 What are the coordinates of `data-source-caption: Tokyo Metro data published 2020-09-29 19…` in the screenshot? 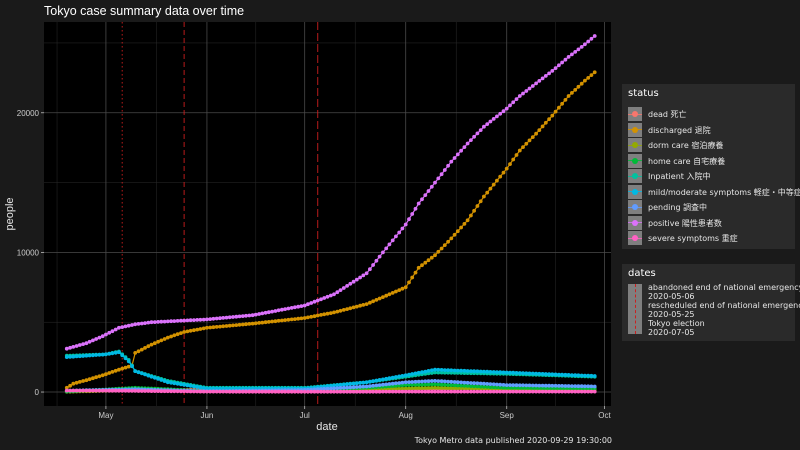 It's located at (513, 440).